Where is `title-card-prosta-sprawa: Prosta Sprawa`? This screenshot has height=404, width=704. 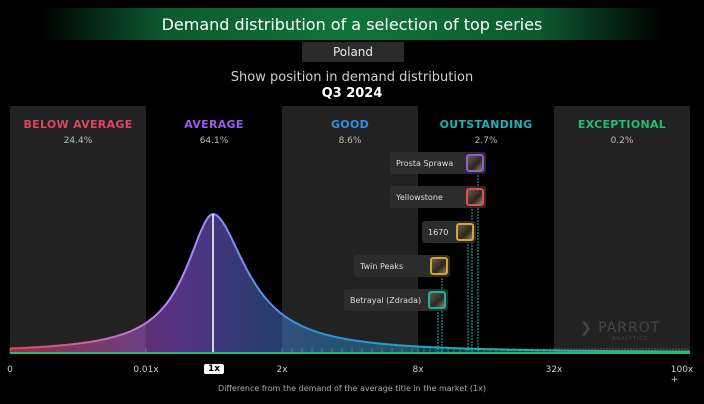
title-card-prosta-sprawa: Prosta Sprawa is located at coordinates (438, 163).